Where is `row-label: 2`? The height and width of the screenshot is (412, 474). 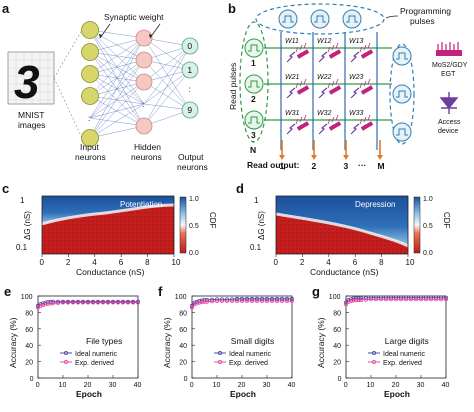
row-label: 2 is located at coordinates (253, 99).